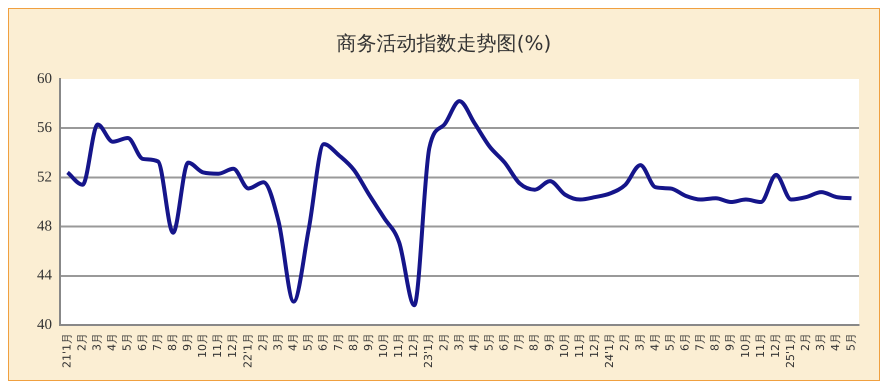 The image size is (888, 389). What do you see at coordinates (44, 128) in the screenshot?
I see `y-tick-label: 56` at bounding box center [44, 128].